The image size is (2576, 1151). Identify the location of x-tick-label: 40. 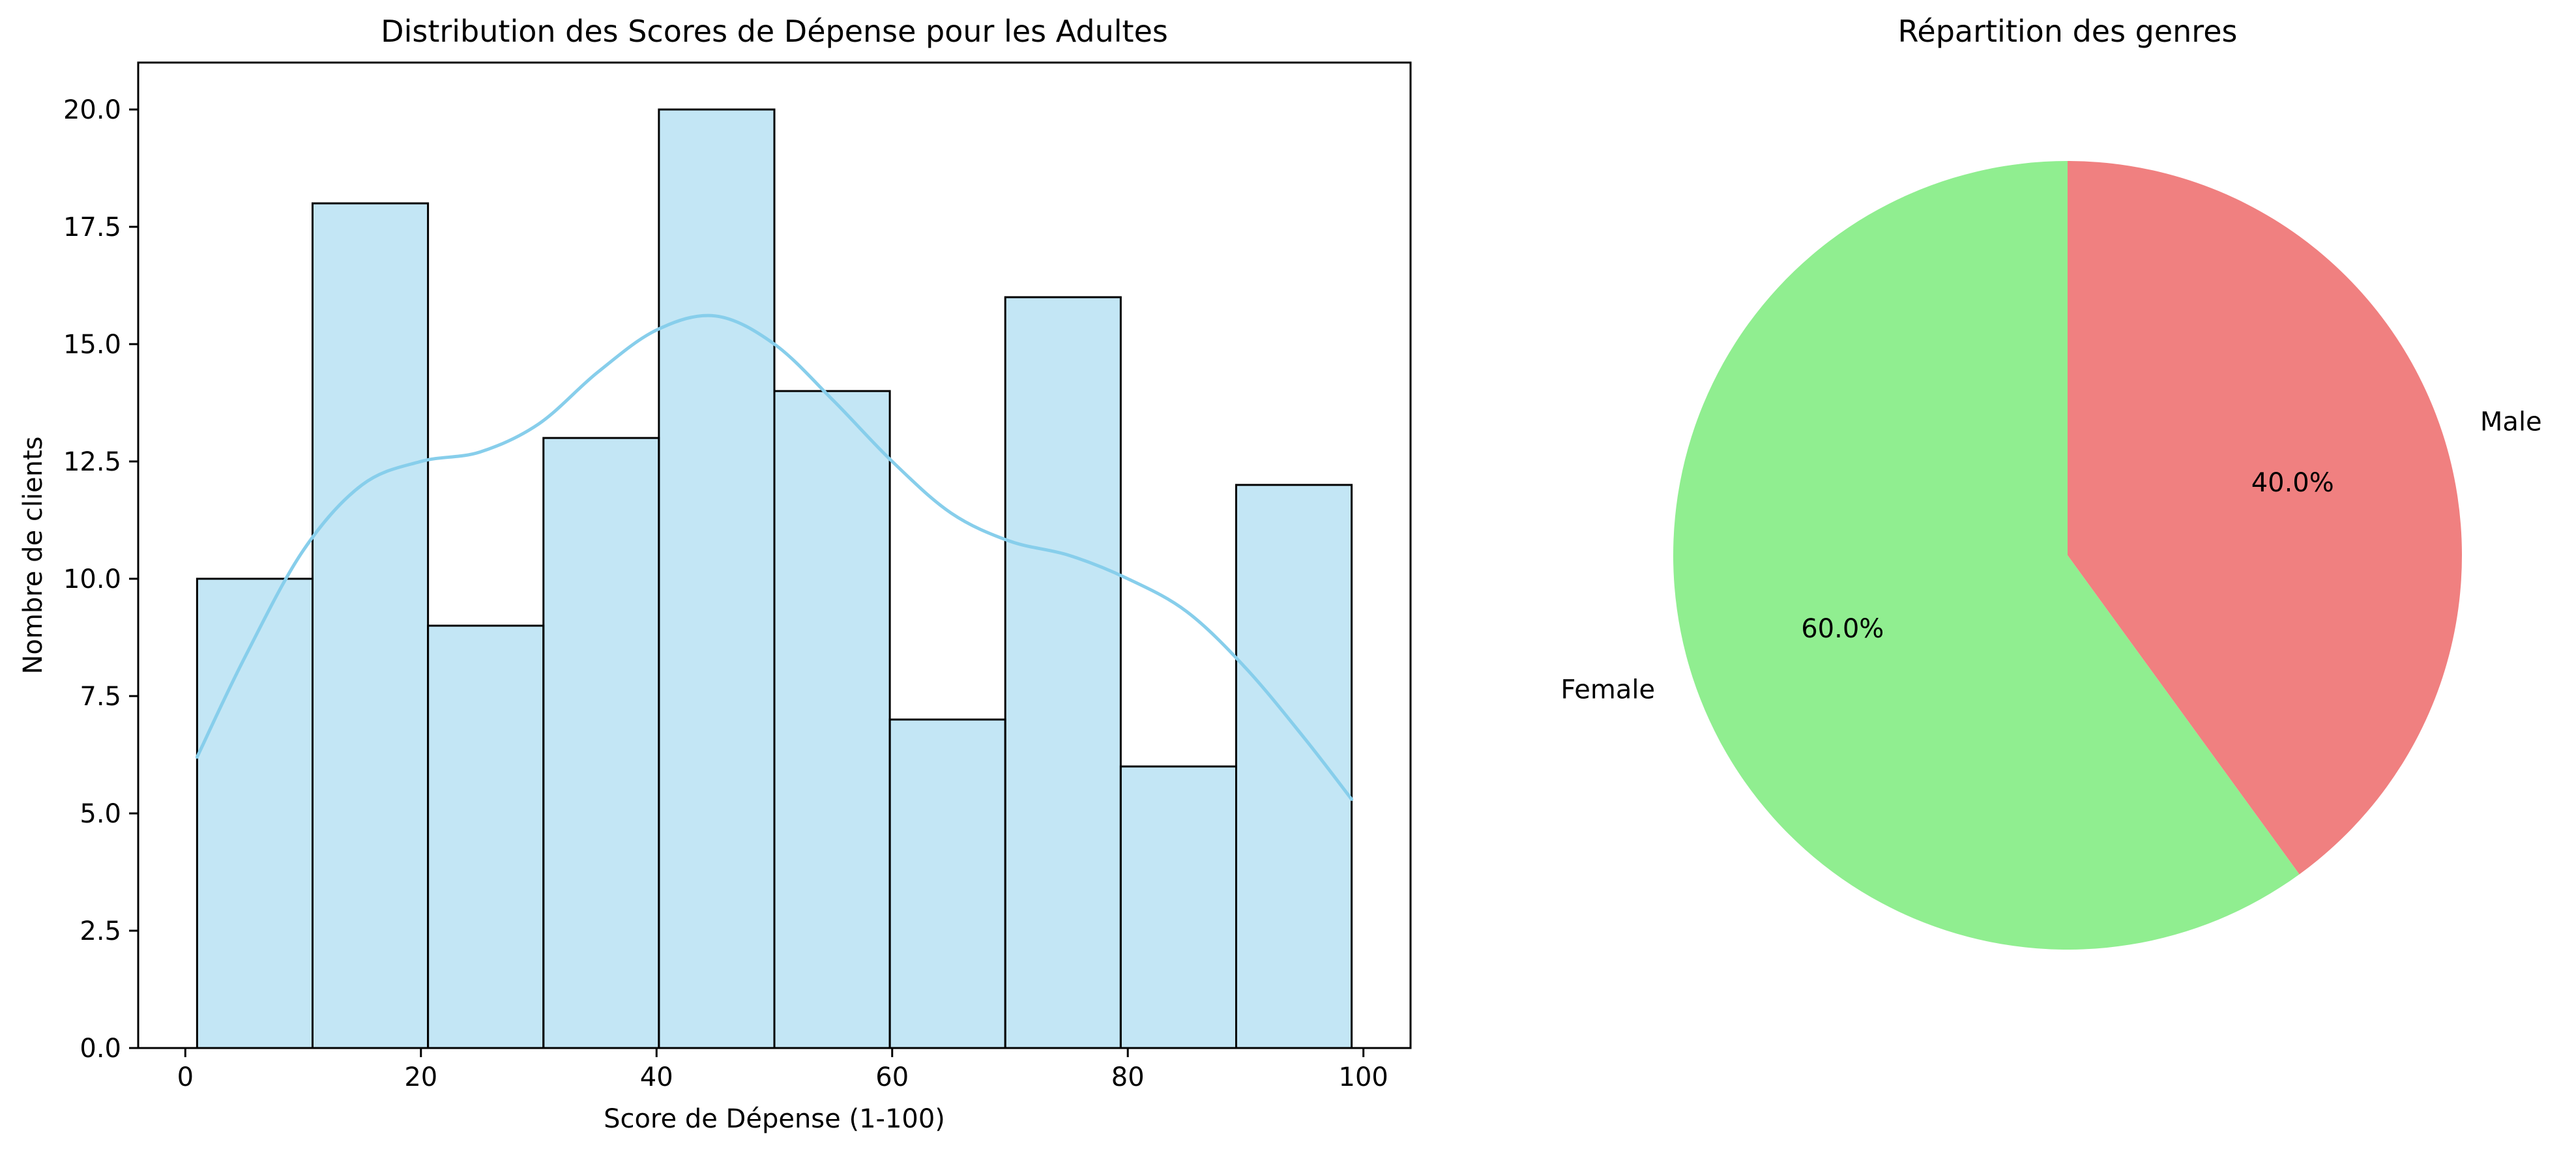
(656, 1077).